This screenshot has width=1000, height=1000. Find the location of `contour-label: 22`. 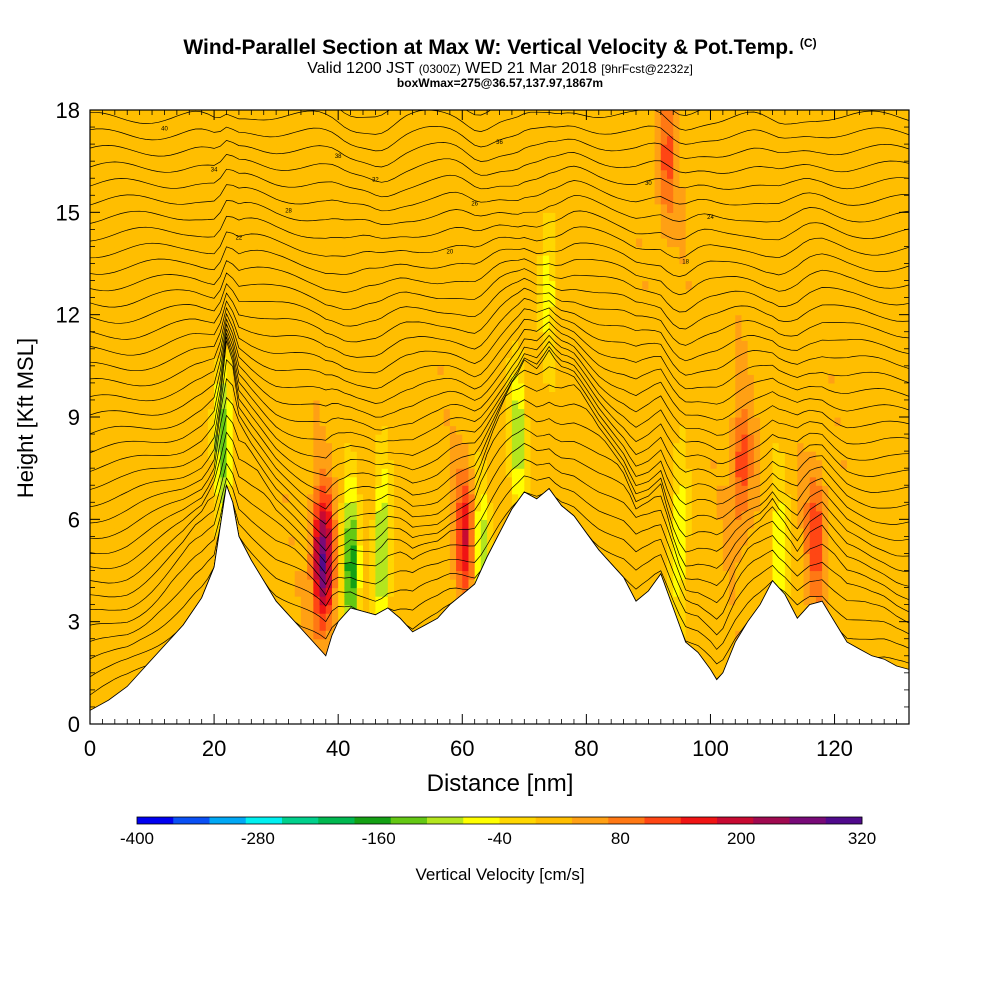

contour-label: 22 is located at coordinates (239, 239).